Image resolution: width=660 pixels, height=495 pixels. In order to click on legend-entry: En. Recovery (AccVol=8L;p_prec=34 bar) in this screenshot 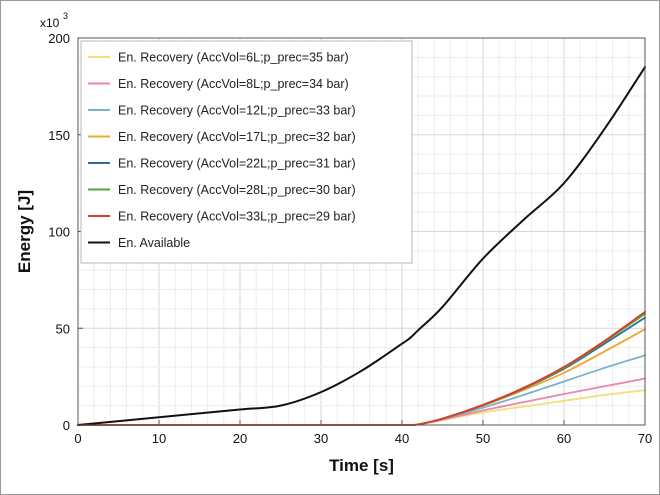, I will do `click(233, 84)`.